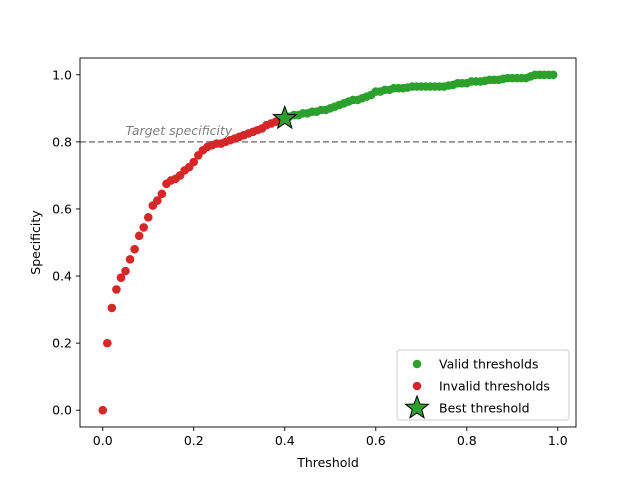 The image size is (640, 480). I want to click on y-tick-label: 0.6, so click(62, 208).